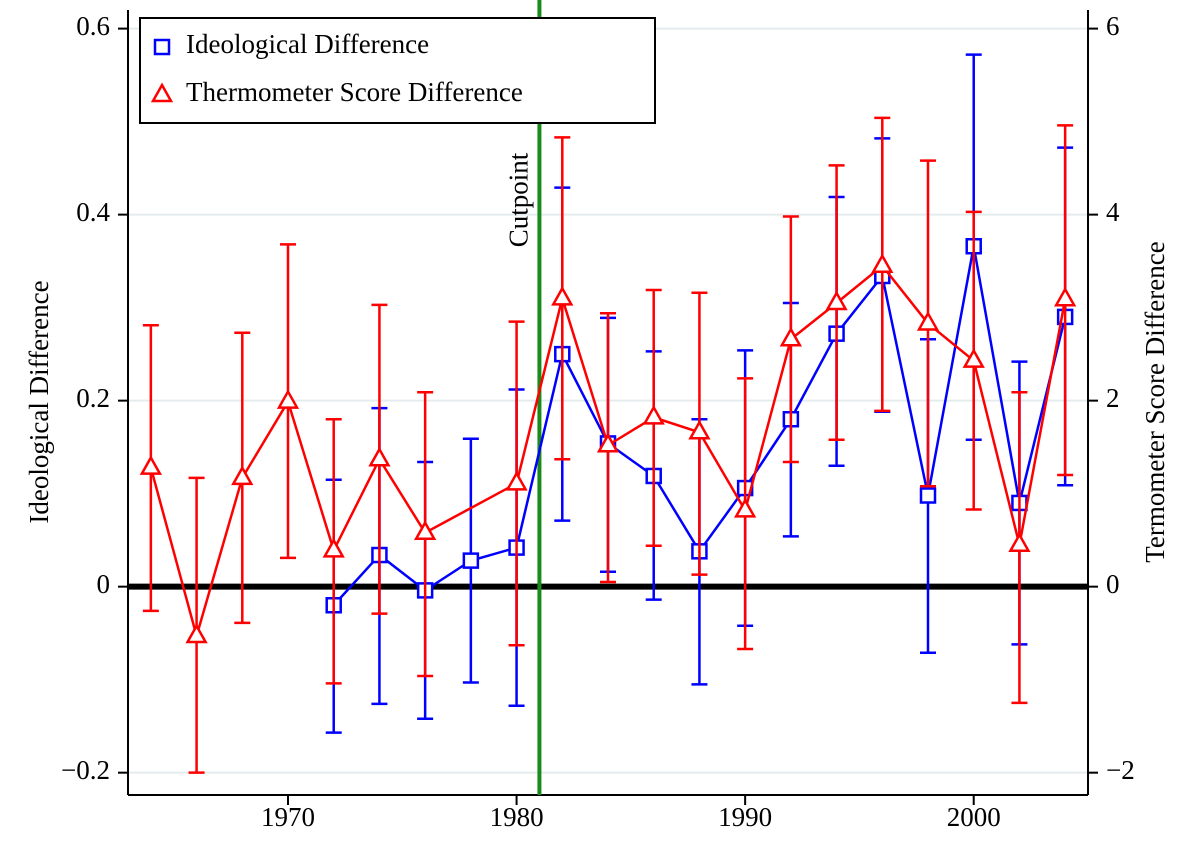  Describe the element at coordinates (1113, 26) in the screenshot. I see `y2-tick-label: 6` at that location.